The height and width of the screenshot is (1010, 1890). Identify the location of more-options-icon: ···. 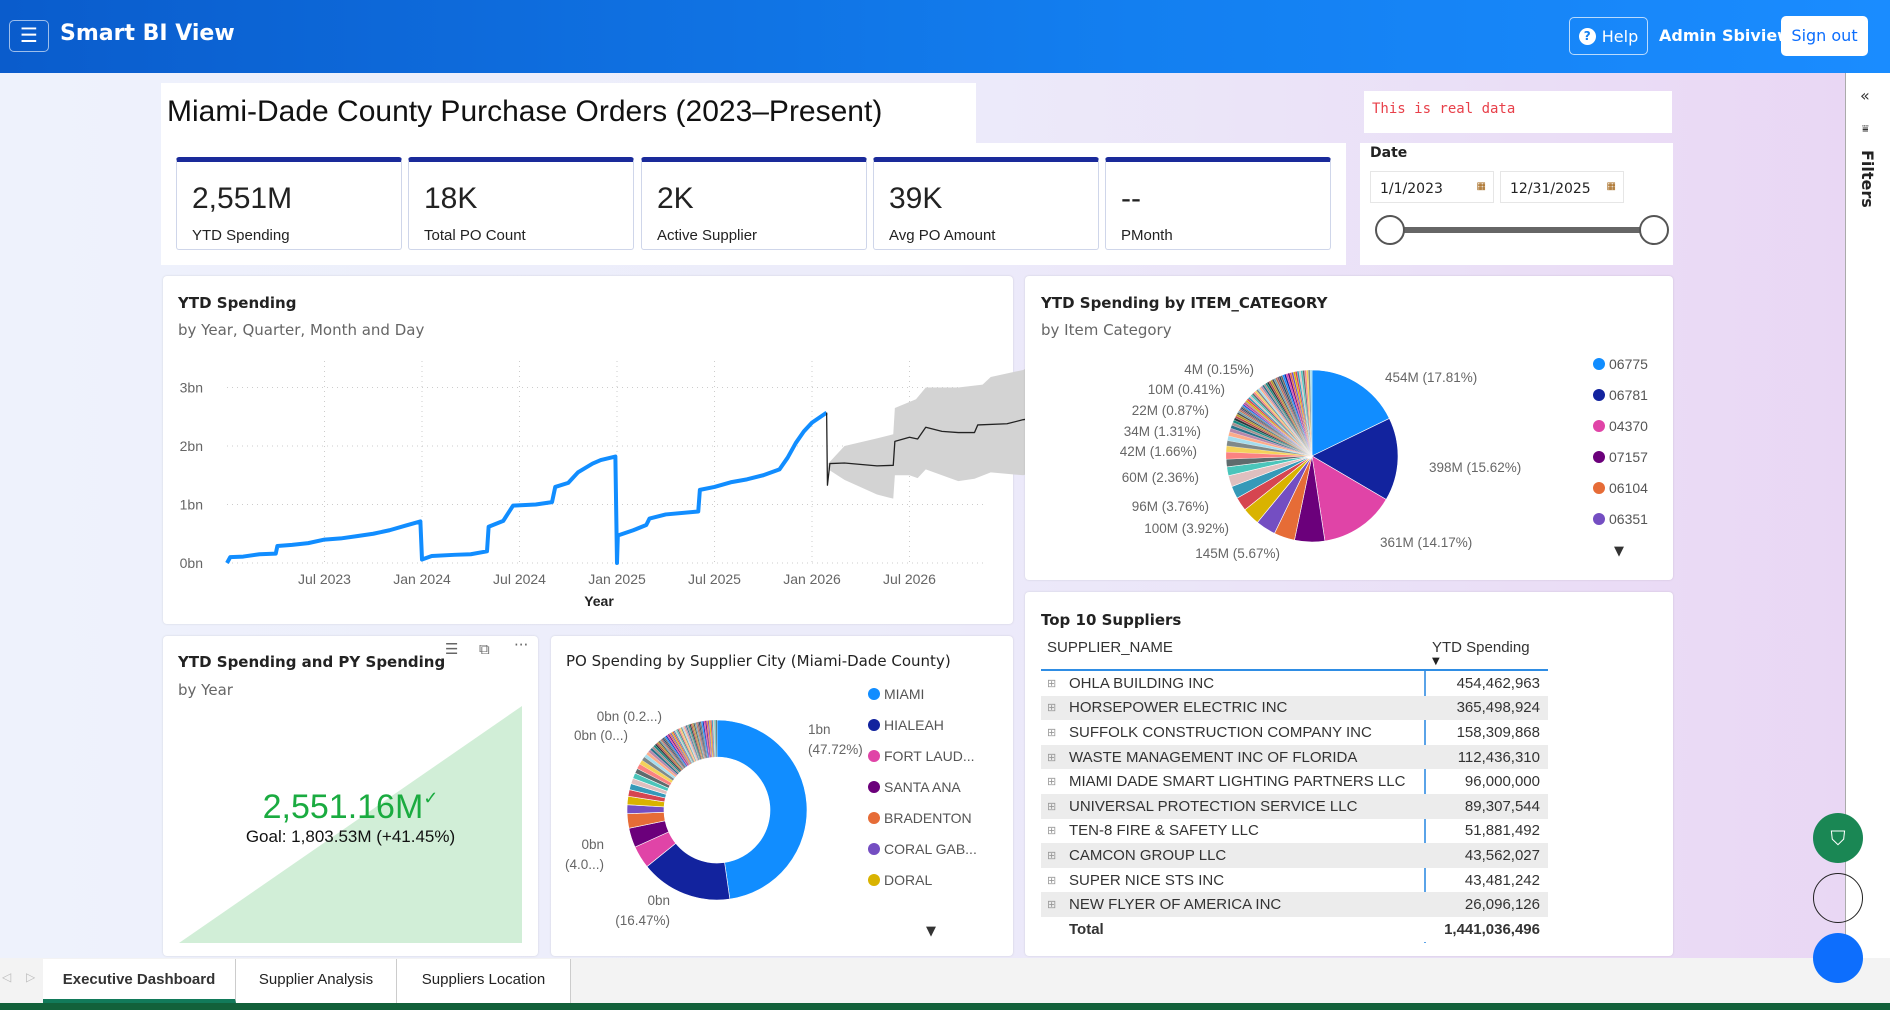
(521, 645).